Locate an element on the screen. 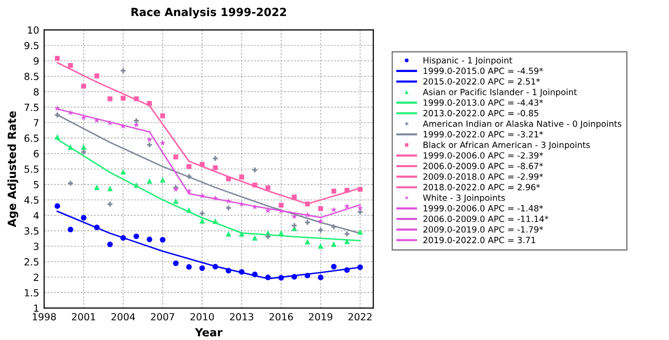  x-tick-label: 2004 is located at coordinates (123, 316).